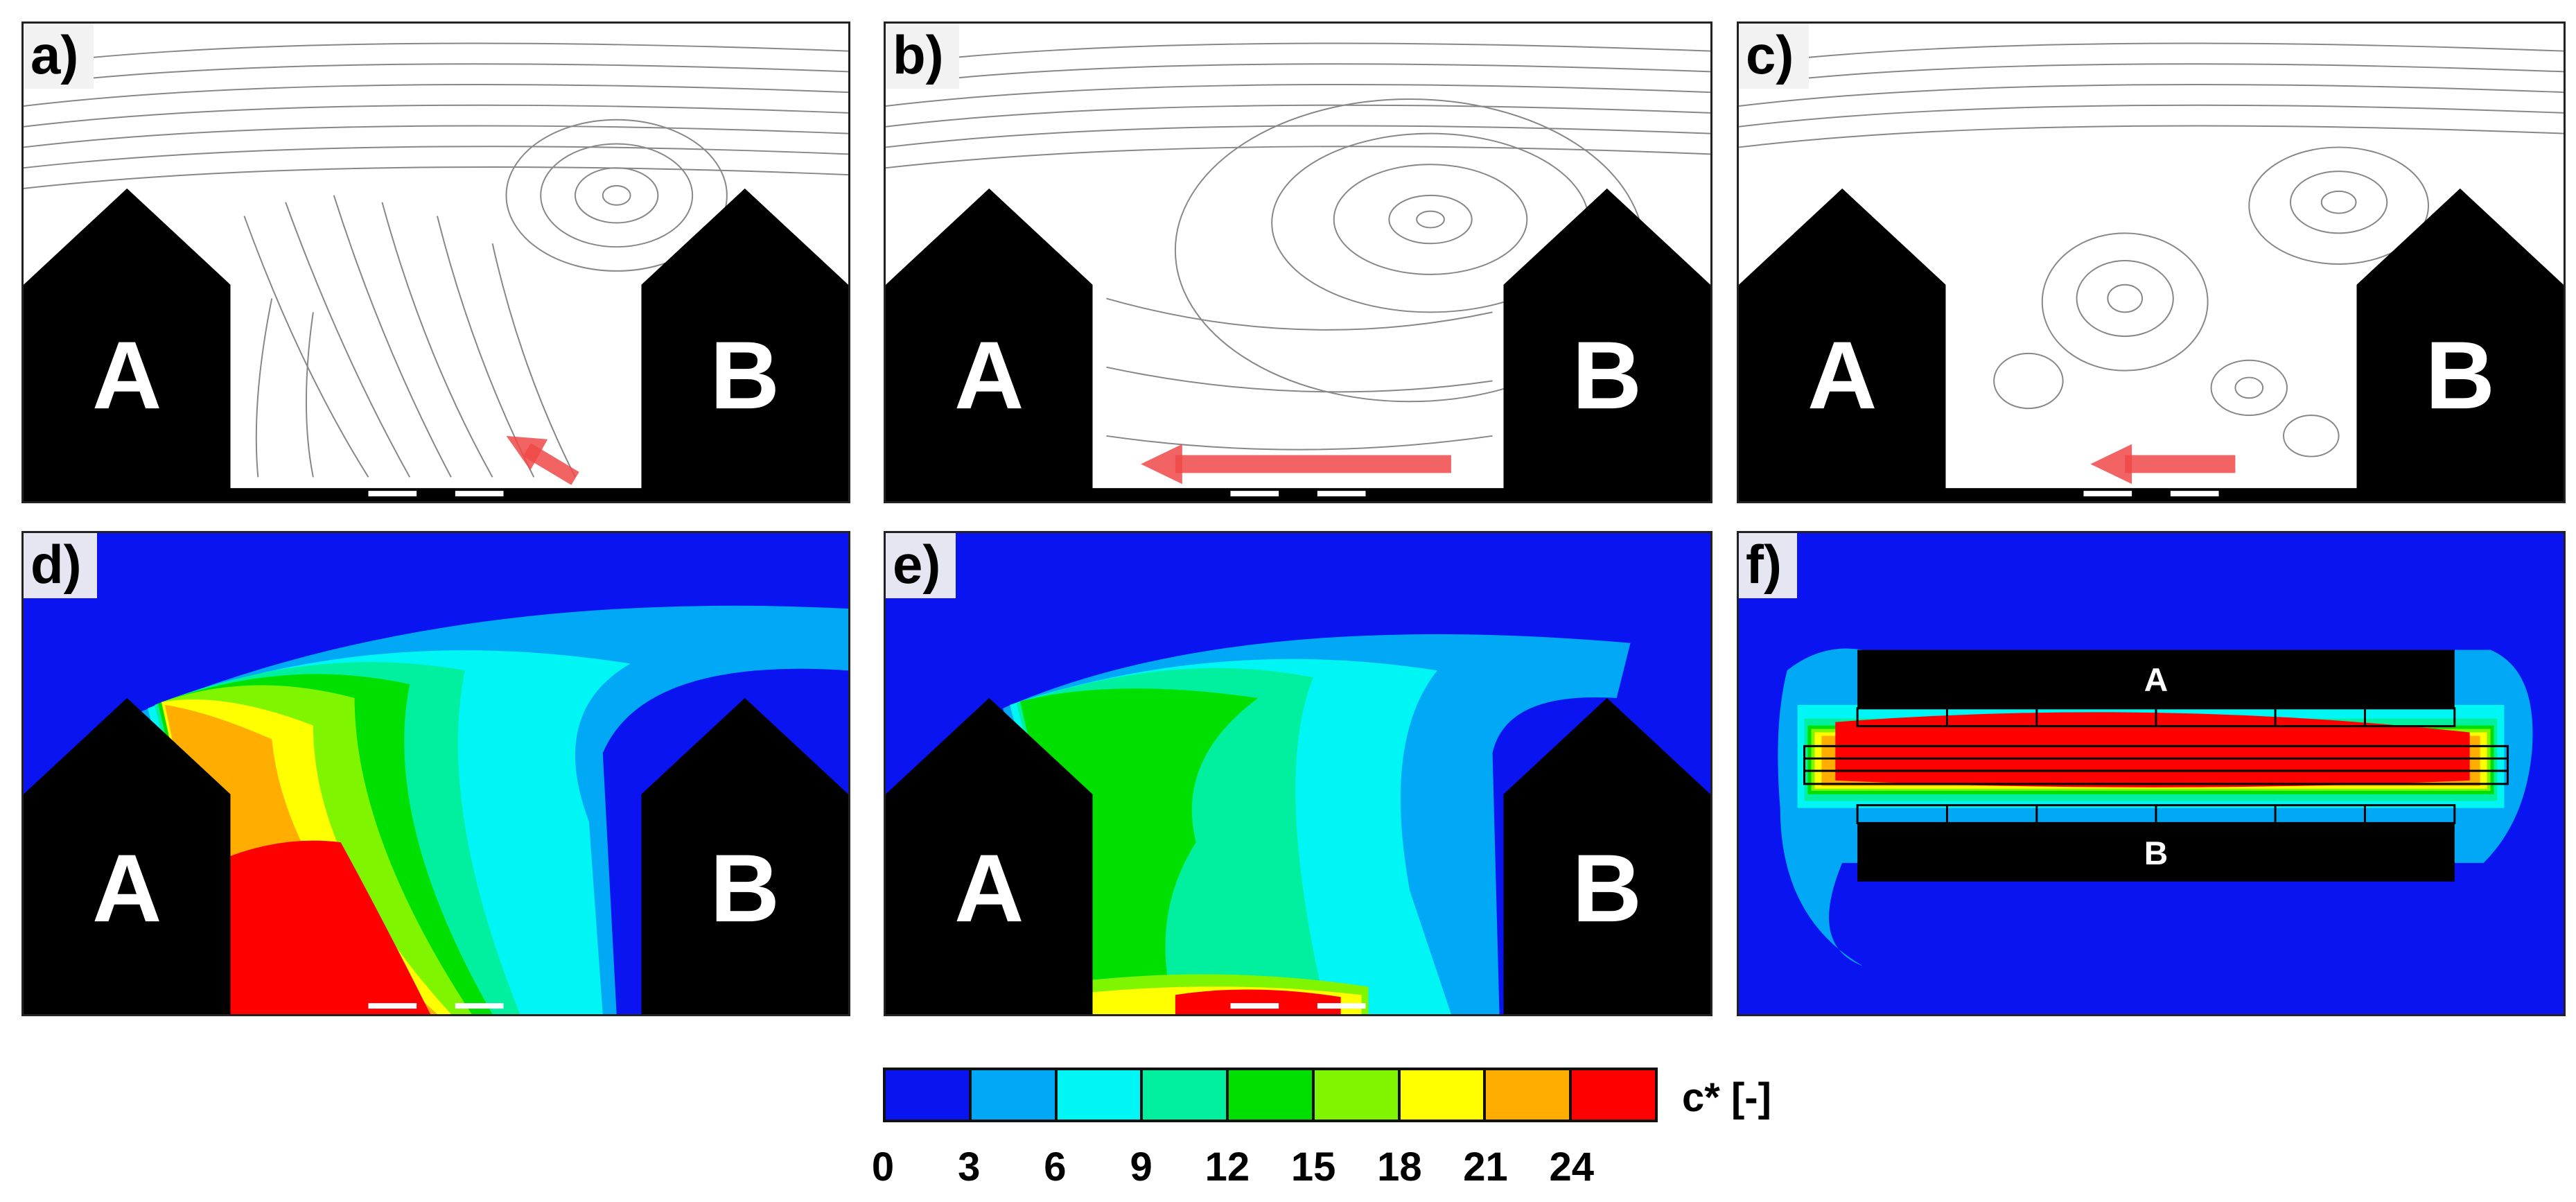 The height and width of the screenshot is (1202, 2576). I want to click on contour-plot-f: A B, so click(2151, 773).